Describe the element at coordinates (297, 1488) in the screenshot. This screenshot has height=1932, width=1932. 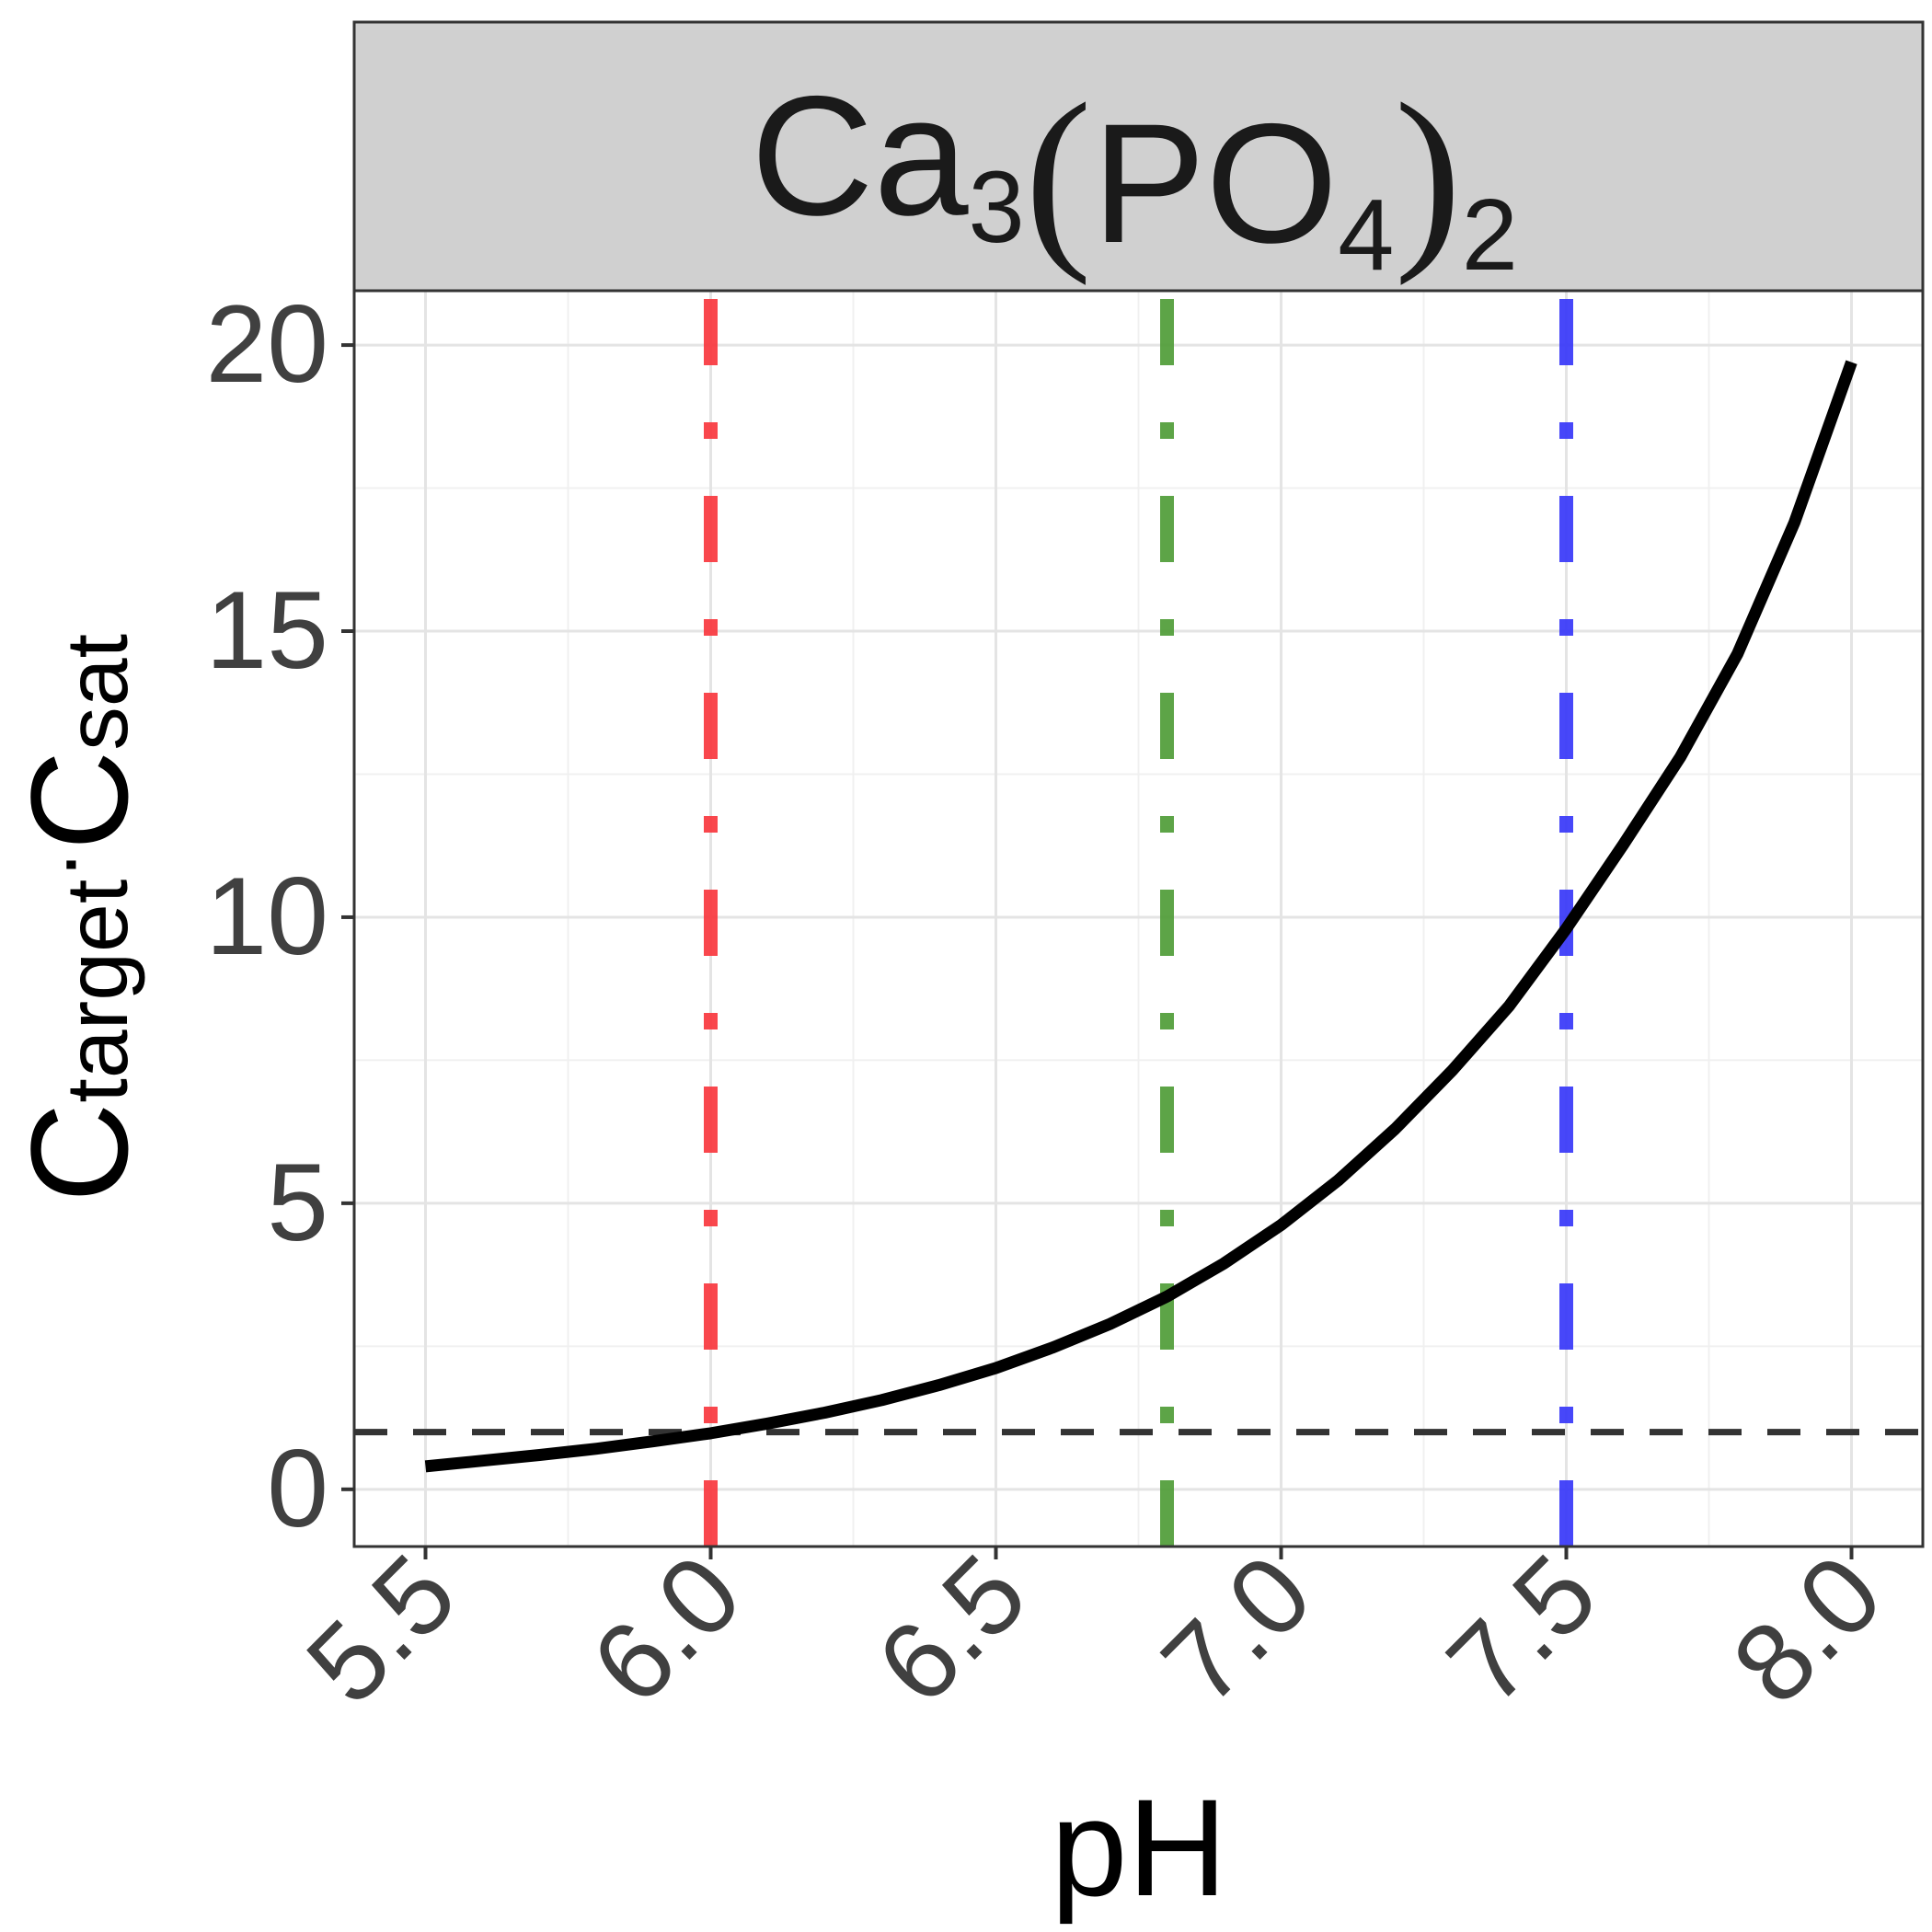
I see `y-tick-label: 0` at that location.